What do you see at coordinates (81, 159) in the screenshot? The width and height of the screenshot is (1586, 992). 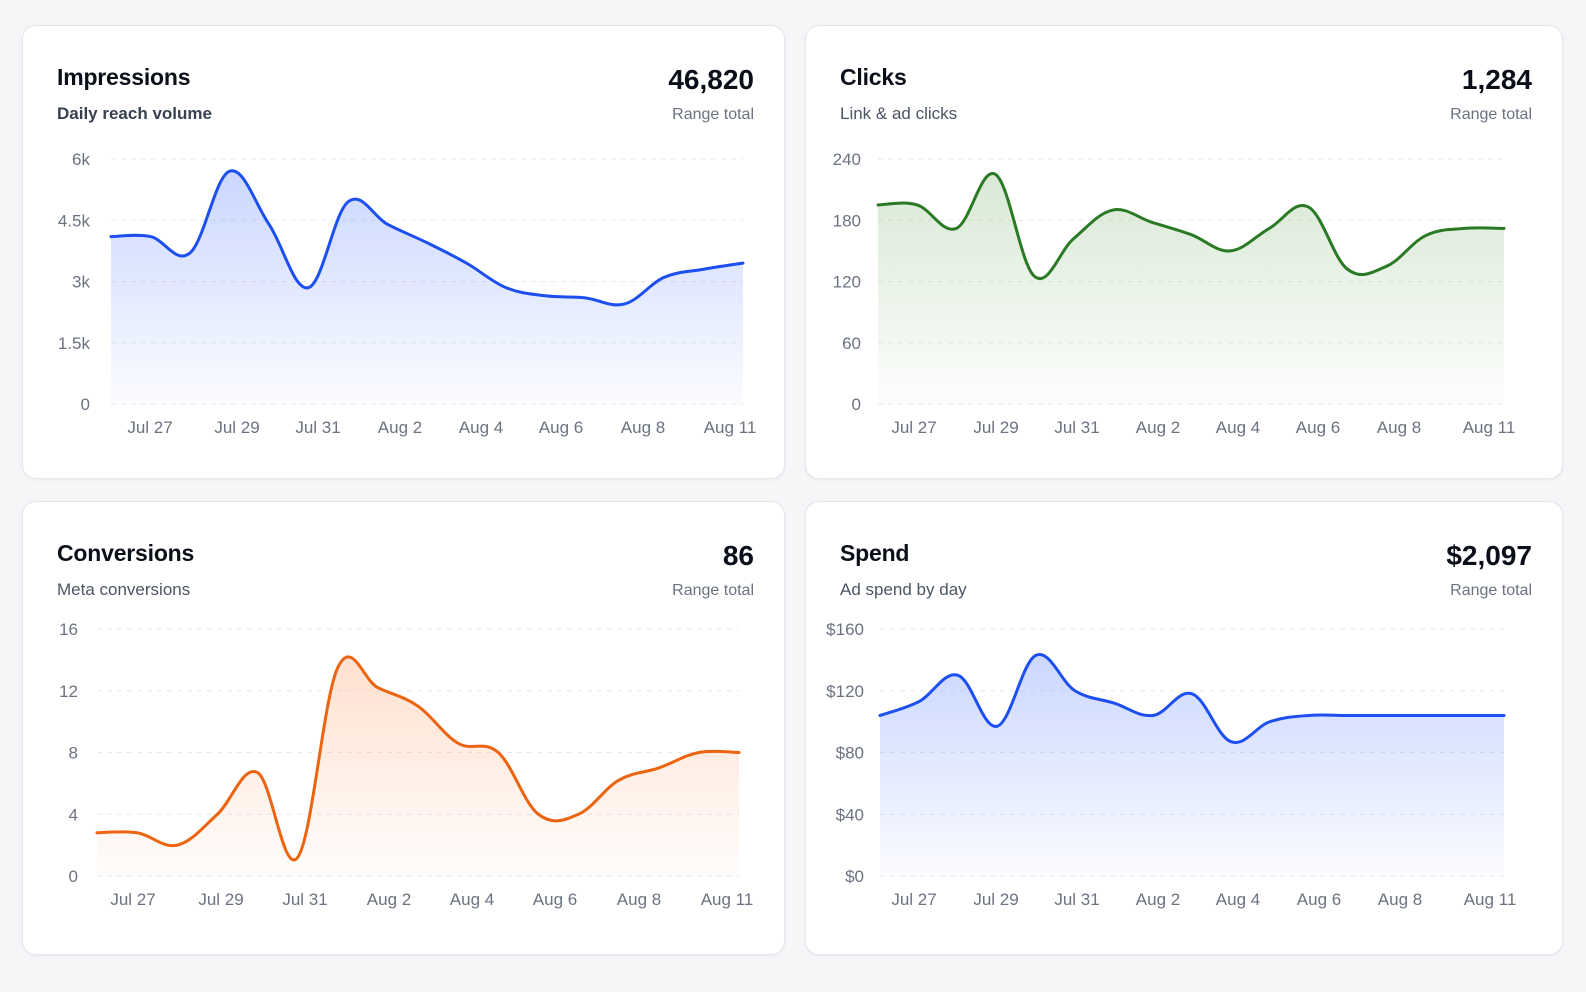 I see `y-tick-label: 6k` at bounding box center [81, 159].